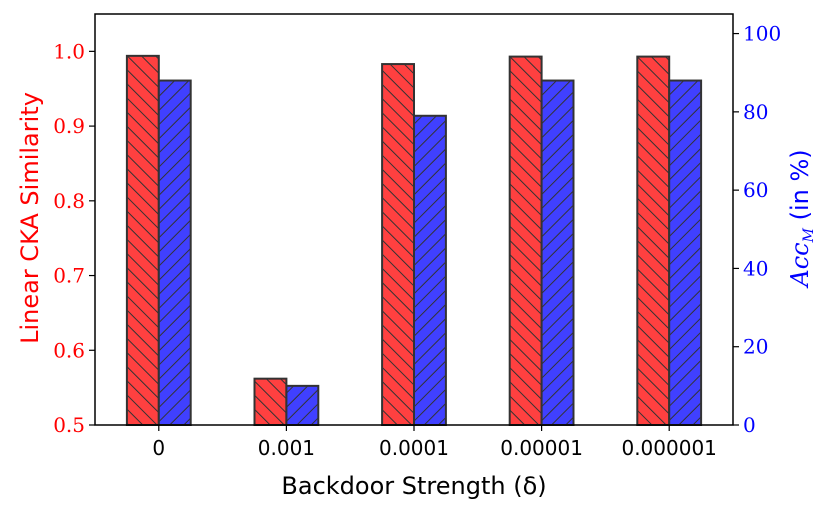  I want to click on left-axis-label: Linear CKA Similarity, so click(30, 218).